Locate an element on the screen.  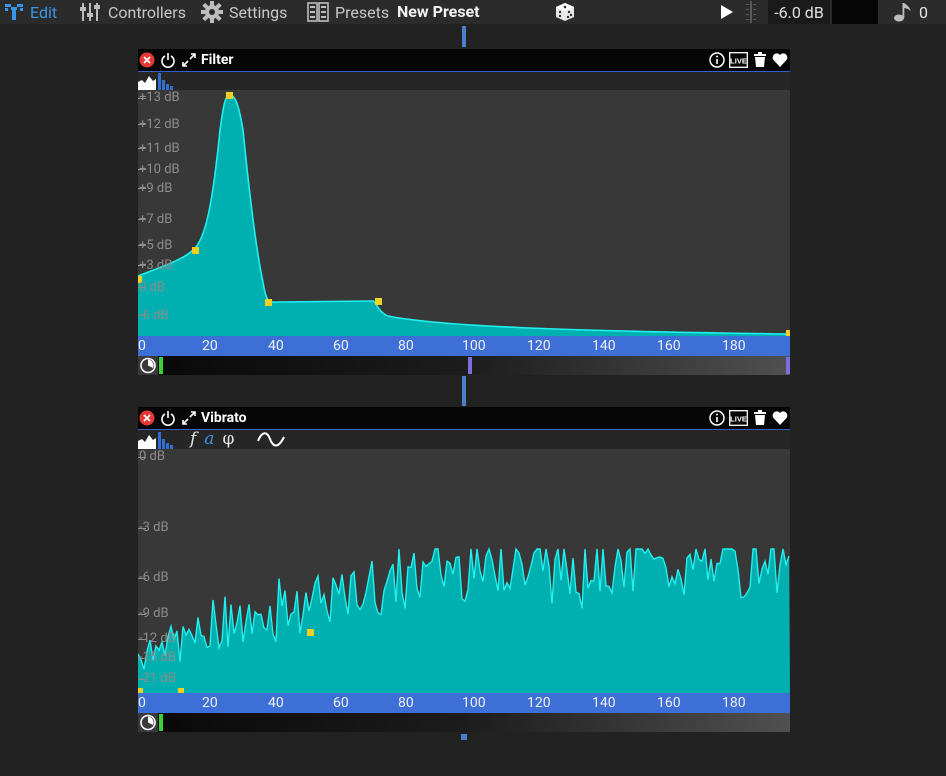
chain-connector-middle is located at coordinates (464, 391).